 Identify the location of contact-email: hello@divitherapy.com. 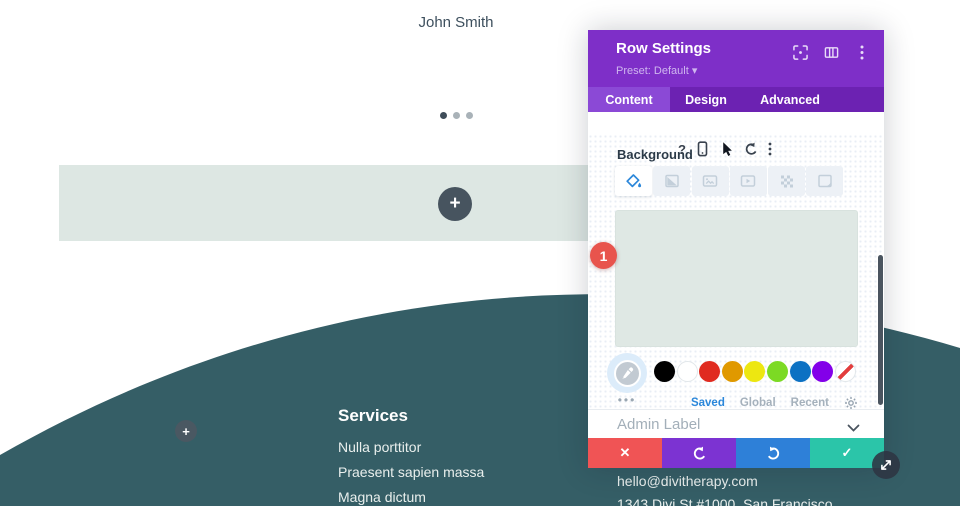
(687, 481).